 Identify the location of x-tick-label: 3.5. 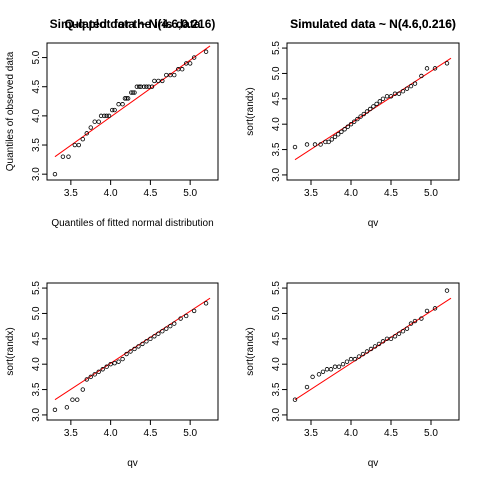
(311, 433).